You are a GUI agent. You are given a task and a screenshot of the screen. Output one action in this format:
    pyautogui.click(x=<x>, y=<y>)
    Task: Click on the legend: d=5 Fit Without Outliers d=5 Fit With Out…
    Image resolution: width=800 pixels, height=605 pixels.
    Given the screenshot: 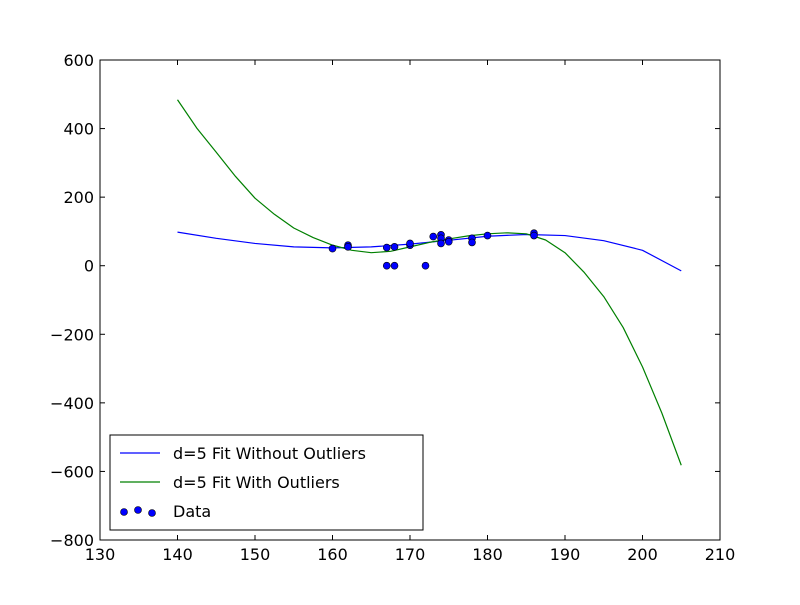 What is the action you would take?
    pyautogui.click(x=266, y=482)
    